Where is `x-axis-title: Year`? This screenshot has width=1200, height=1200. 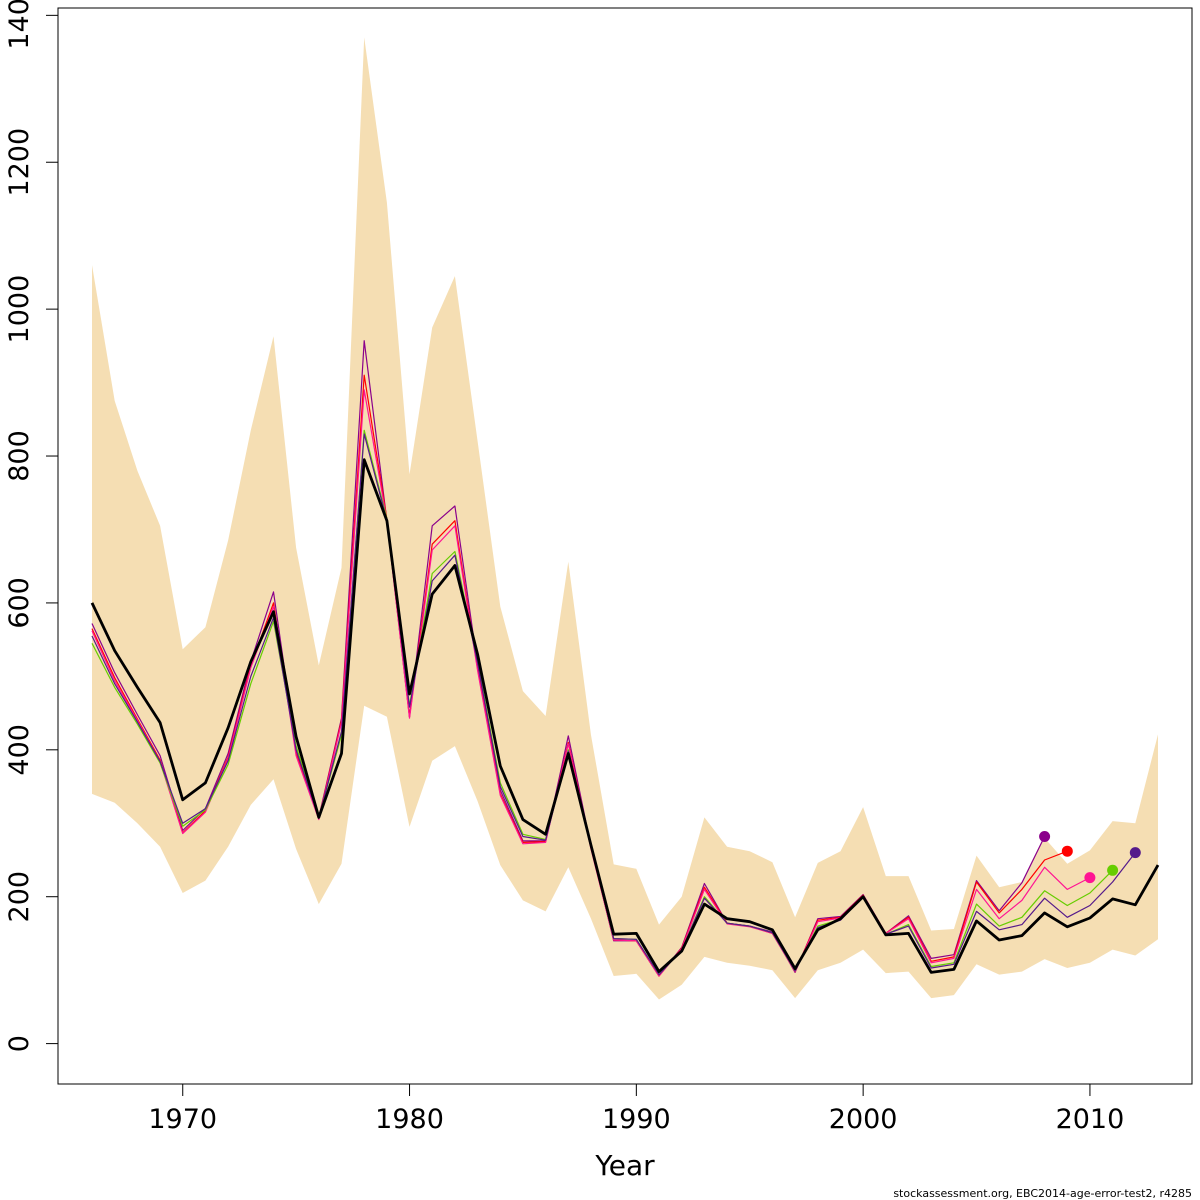 x-axis-title: Year is located at coordinates (624, 1165).